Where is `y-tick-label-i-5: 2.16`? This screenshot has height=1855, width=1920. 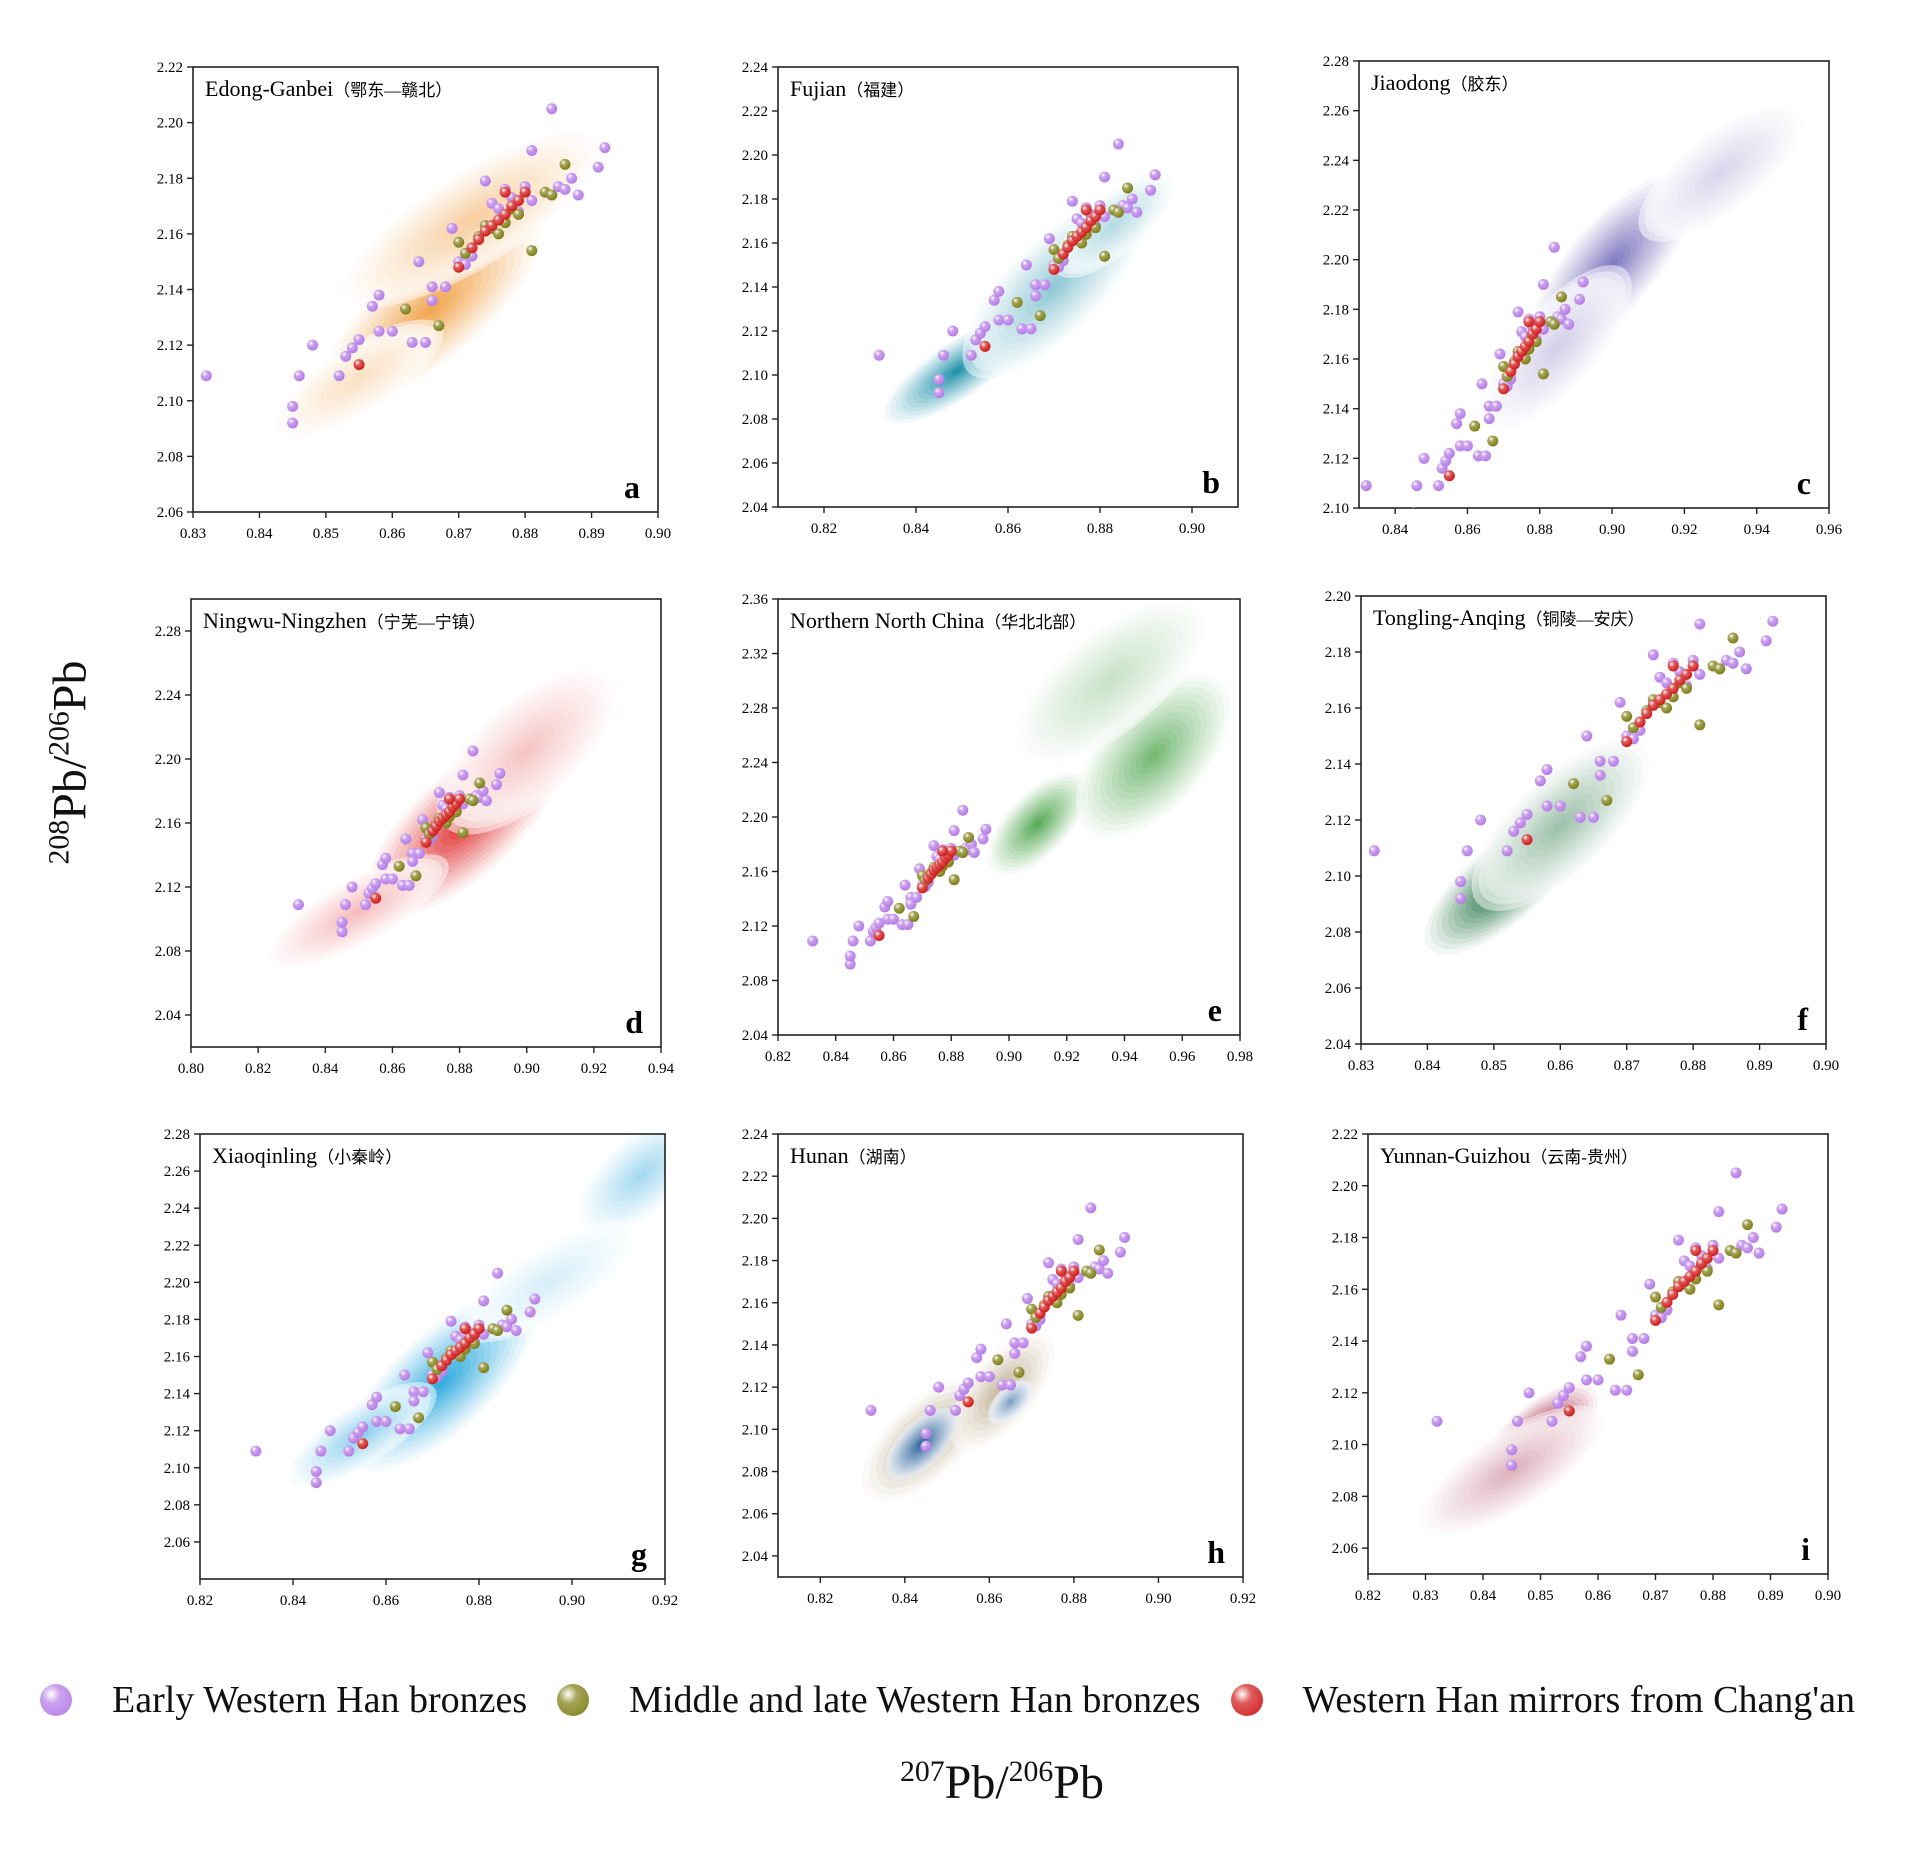 y-tick-label-i-5: 2.16 is located at coordinates (1345, 1290).